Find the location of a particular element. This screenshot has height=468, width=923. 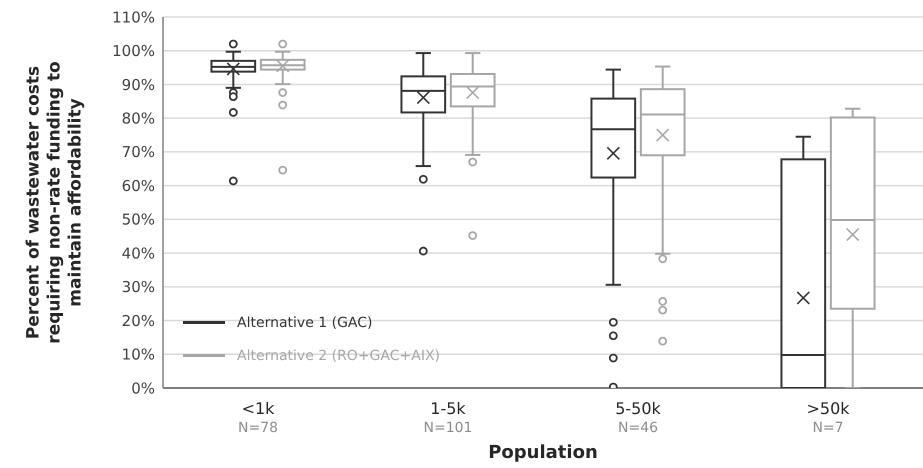

y-tick-label: 20% is located at coordinates (138, 321).